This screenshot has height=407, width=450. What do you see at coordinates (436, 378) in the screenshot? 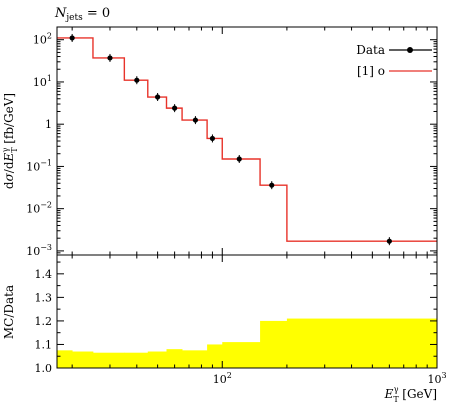
I see `x-tick-label: 10³` at bounding box center [436, 378].